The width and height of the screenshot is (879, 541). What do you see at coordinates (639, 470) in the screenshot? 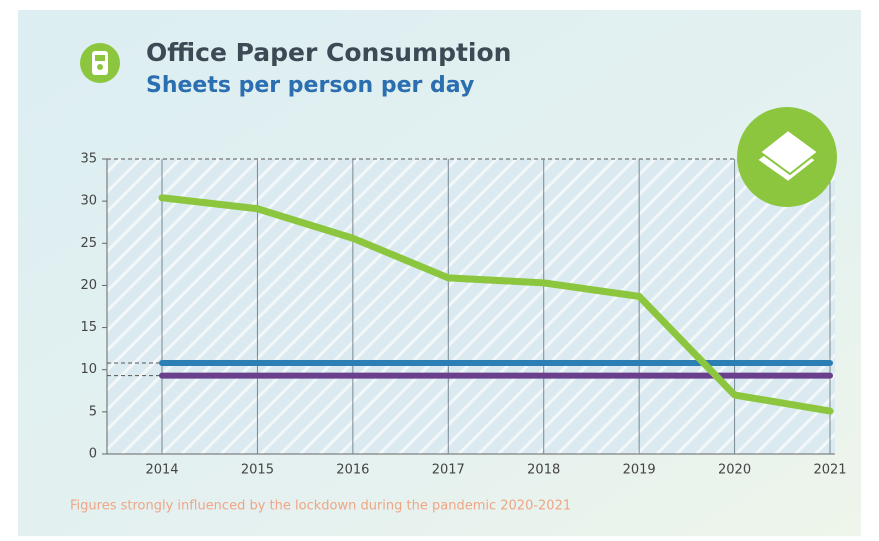
I see `x-tick-label: 2019` at bounding box center [639, 470].